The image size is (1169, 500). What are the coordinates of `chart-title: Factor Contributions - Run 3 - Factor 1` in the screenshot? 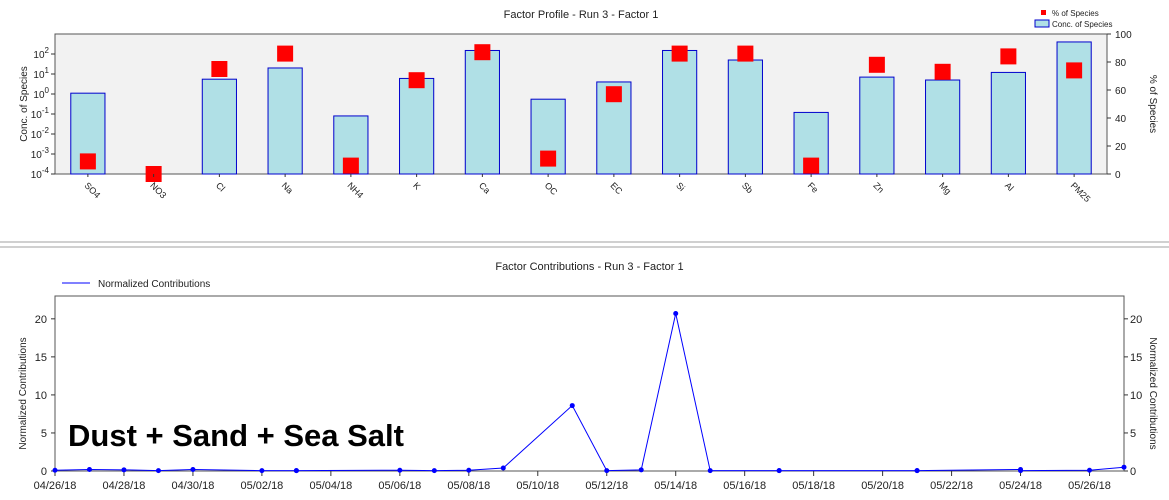 It's located at (589, 267).